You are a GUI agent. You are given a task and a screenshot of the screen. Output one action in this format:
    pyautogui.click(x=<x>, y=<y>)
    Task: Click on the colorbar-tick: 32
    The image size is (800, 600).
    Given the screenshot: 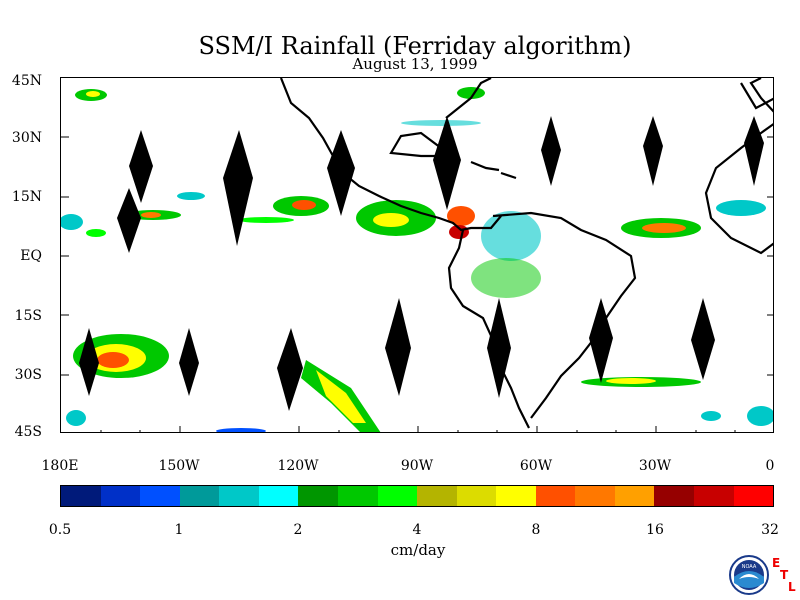 What is the action you would take?
    pyautogui.click(x=770, y=530)
    